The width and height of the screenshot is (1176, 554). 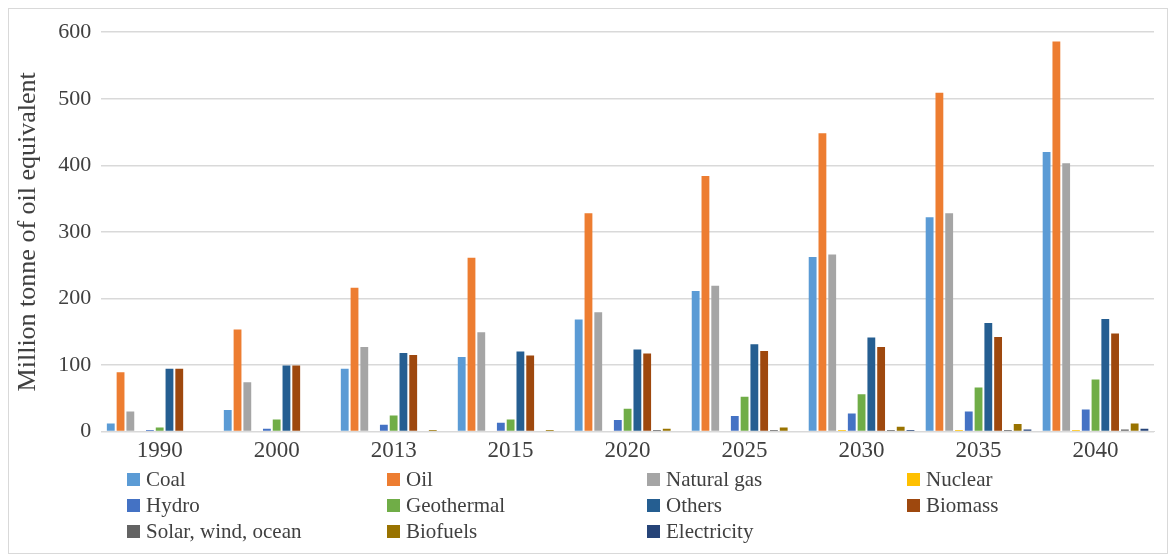 I want to click on legend-label: Natural gas, so click(x=714, y=479).